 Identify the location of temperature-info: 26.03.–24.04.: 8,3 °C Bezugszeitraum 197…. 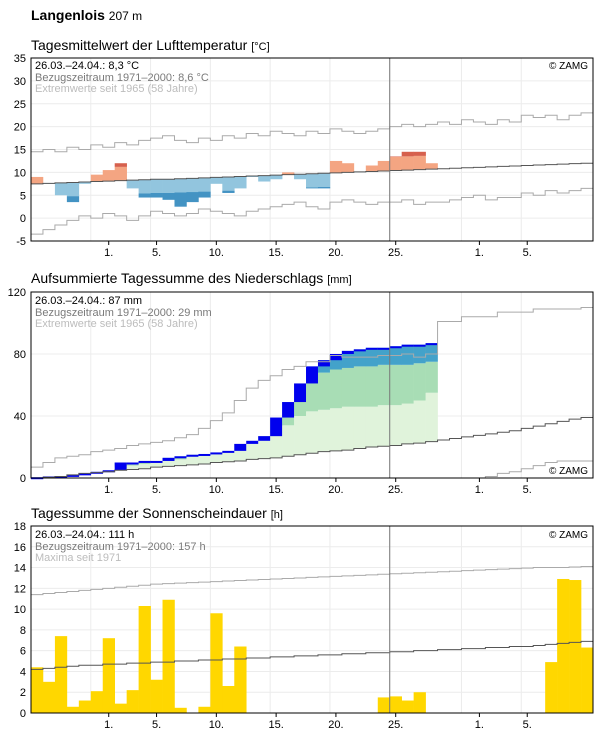
(122, 78).